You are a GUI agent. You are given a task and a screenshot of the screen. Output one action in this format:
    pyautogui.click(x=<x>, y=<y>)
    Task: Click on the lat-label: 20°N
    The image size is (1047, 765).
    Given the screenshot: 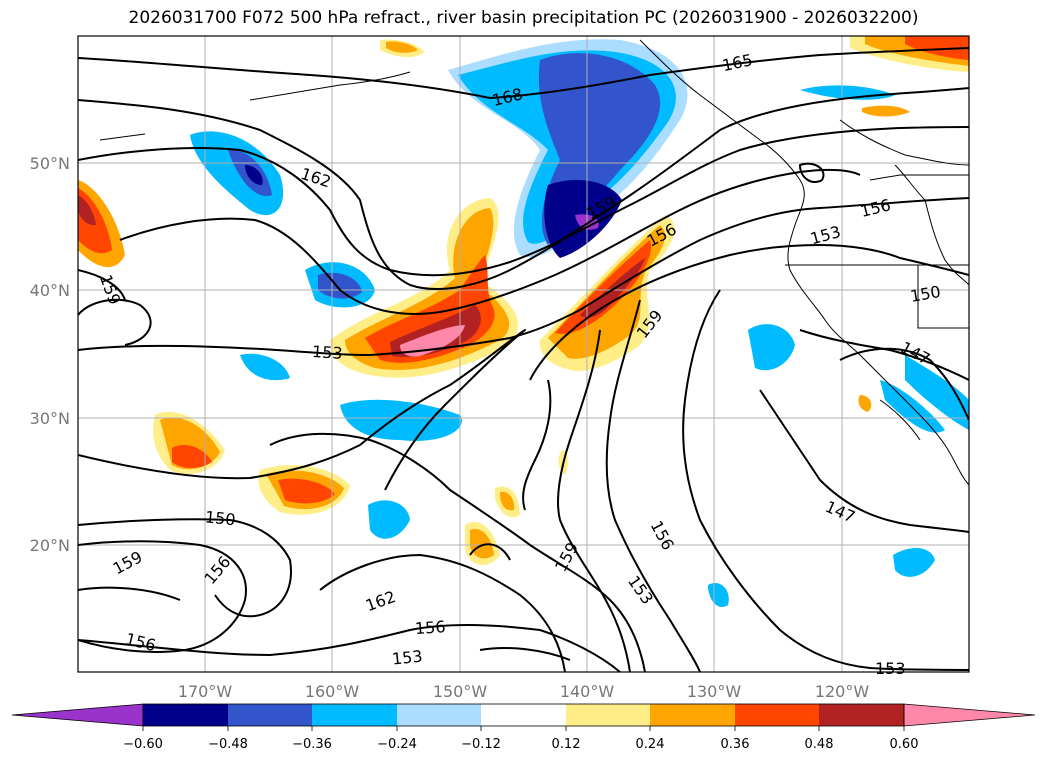 What is the action you would take?
    pyautogui.click(x=50, y=545)
    